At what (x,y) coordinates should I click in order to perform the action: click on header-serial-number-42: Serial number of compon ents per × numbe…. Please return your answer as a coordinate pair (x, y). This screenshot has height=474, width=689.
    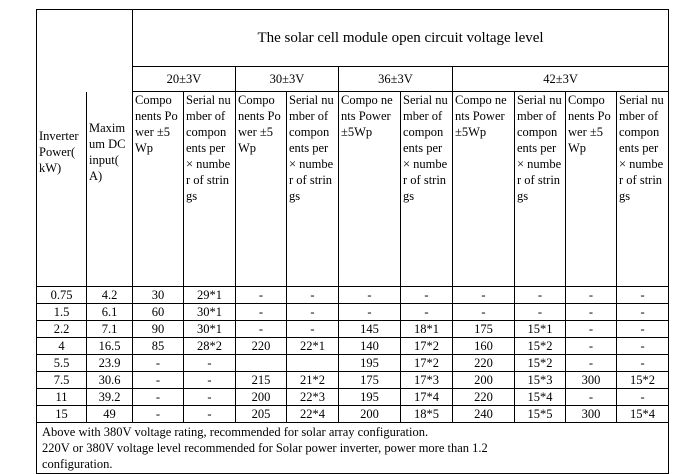
    Looking at the image, I should click on (540, 189).